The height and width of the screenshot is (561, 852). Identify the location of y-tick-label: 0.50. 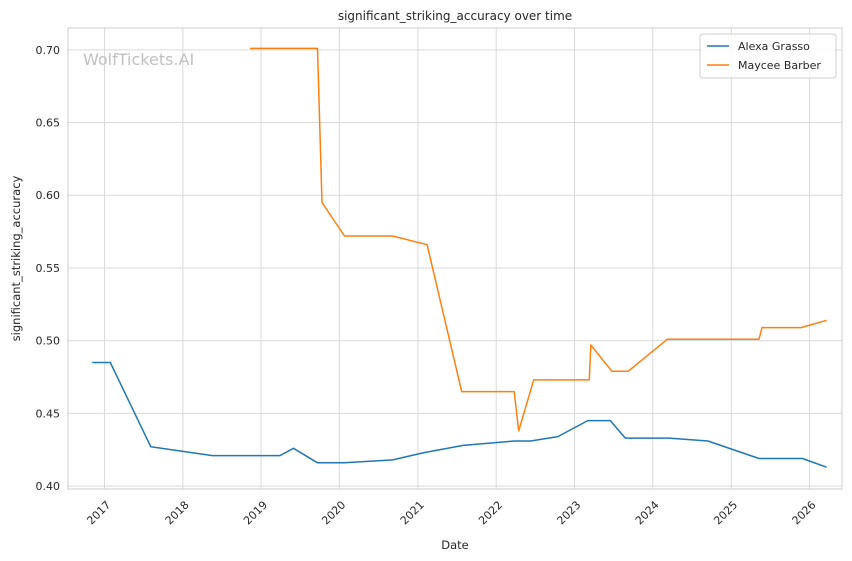
(48, 341).